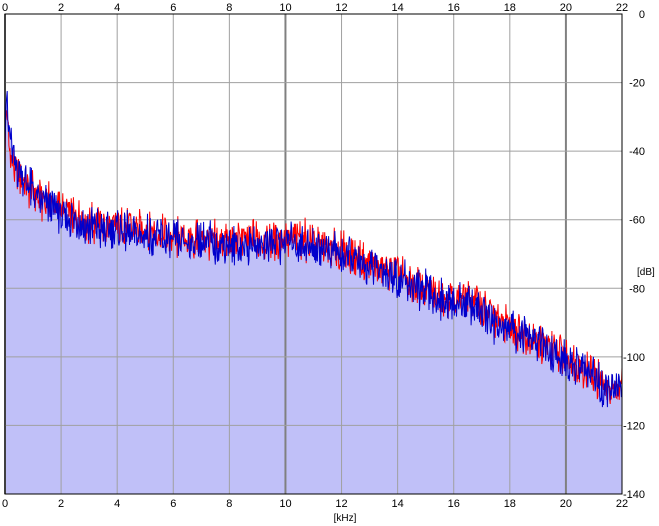 This screenshot has width=659, height=526. Describe the element at coordinates (341, 504) in the screenshot. I see `x-tick-label-bottom: 12` at that location.